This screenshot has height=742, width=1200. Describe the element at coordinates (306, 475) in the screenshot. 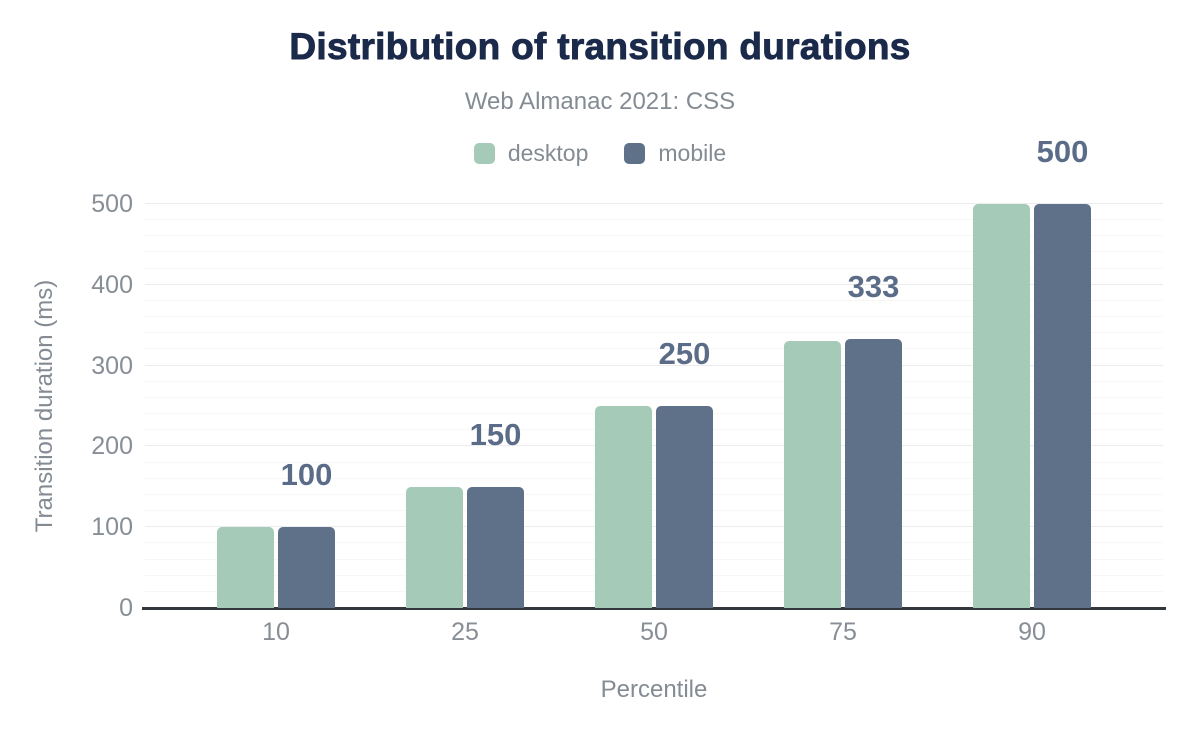

I see `value-label-p10: 100` at that location.